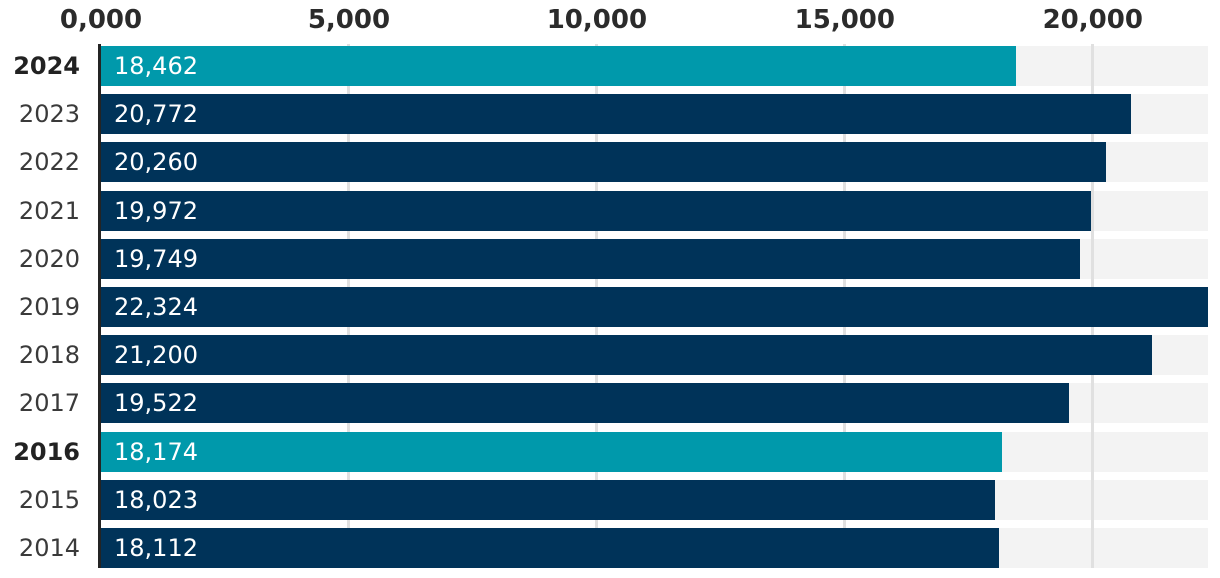 The image size is (1220, 578). I want to click on bar: 19,749, so click(591, 258).